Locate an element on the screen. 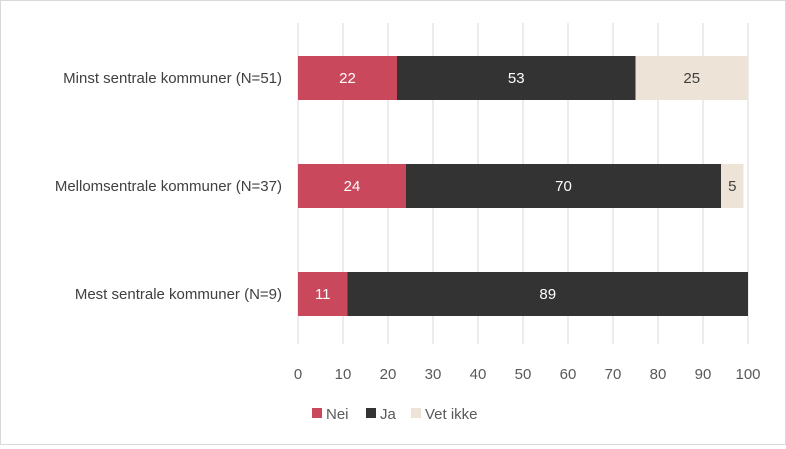 The height and width of the screenshot is (449, 786). x-tick-label: 10 is located at coordinates (343, 374).